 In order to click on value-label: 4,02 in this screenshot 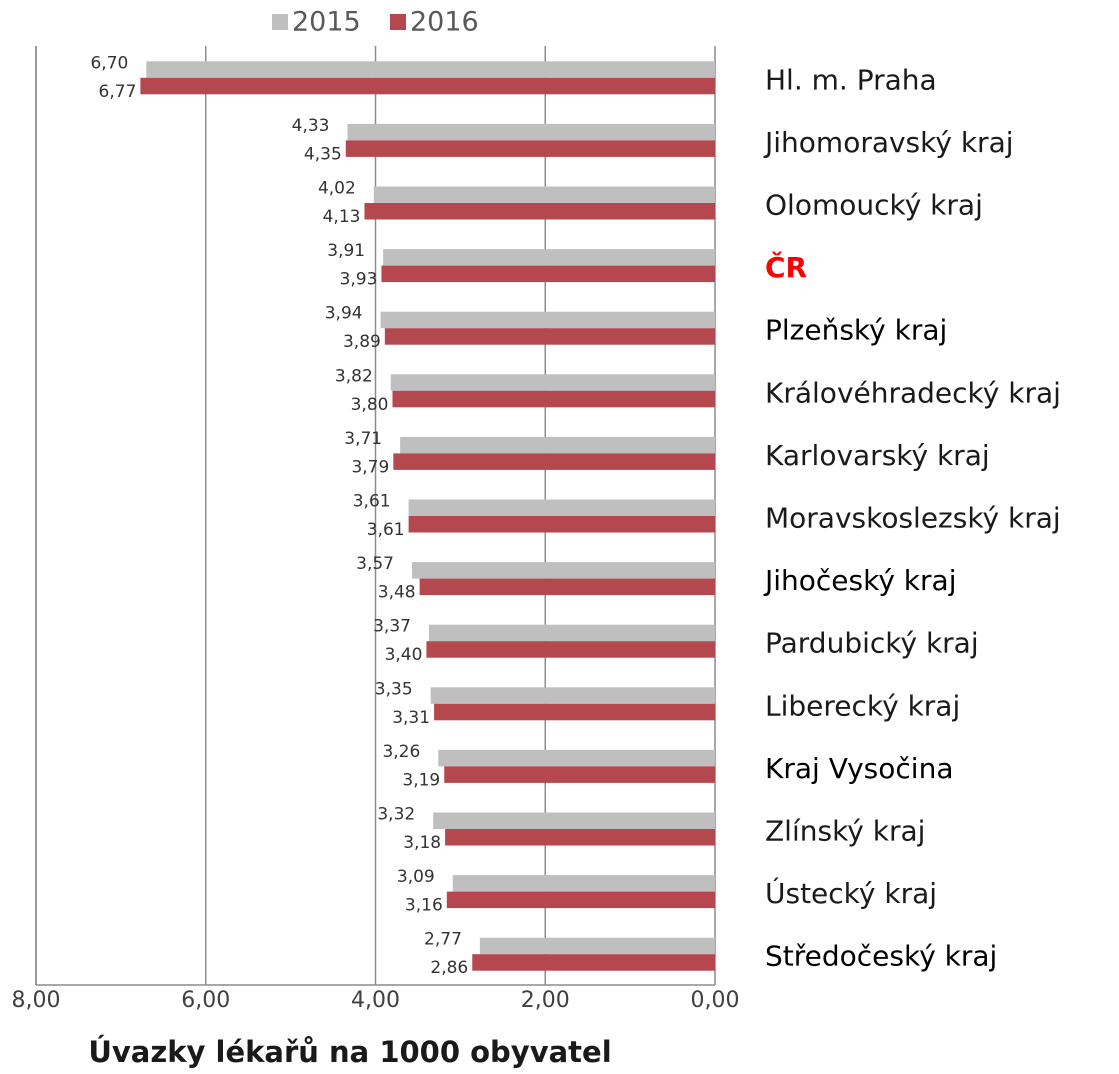, I will do `click(337, 189)`.